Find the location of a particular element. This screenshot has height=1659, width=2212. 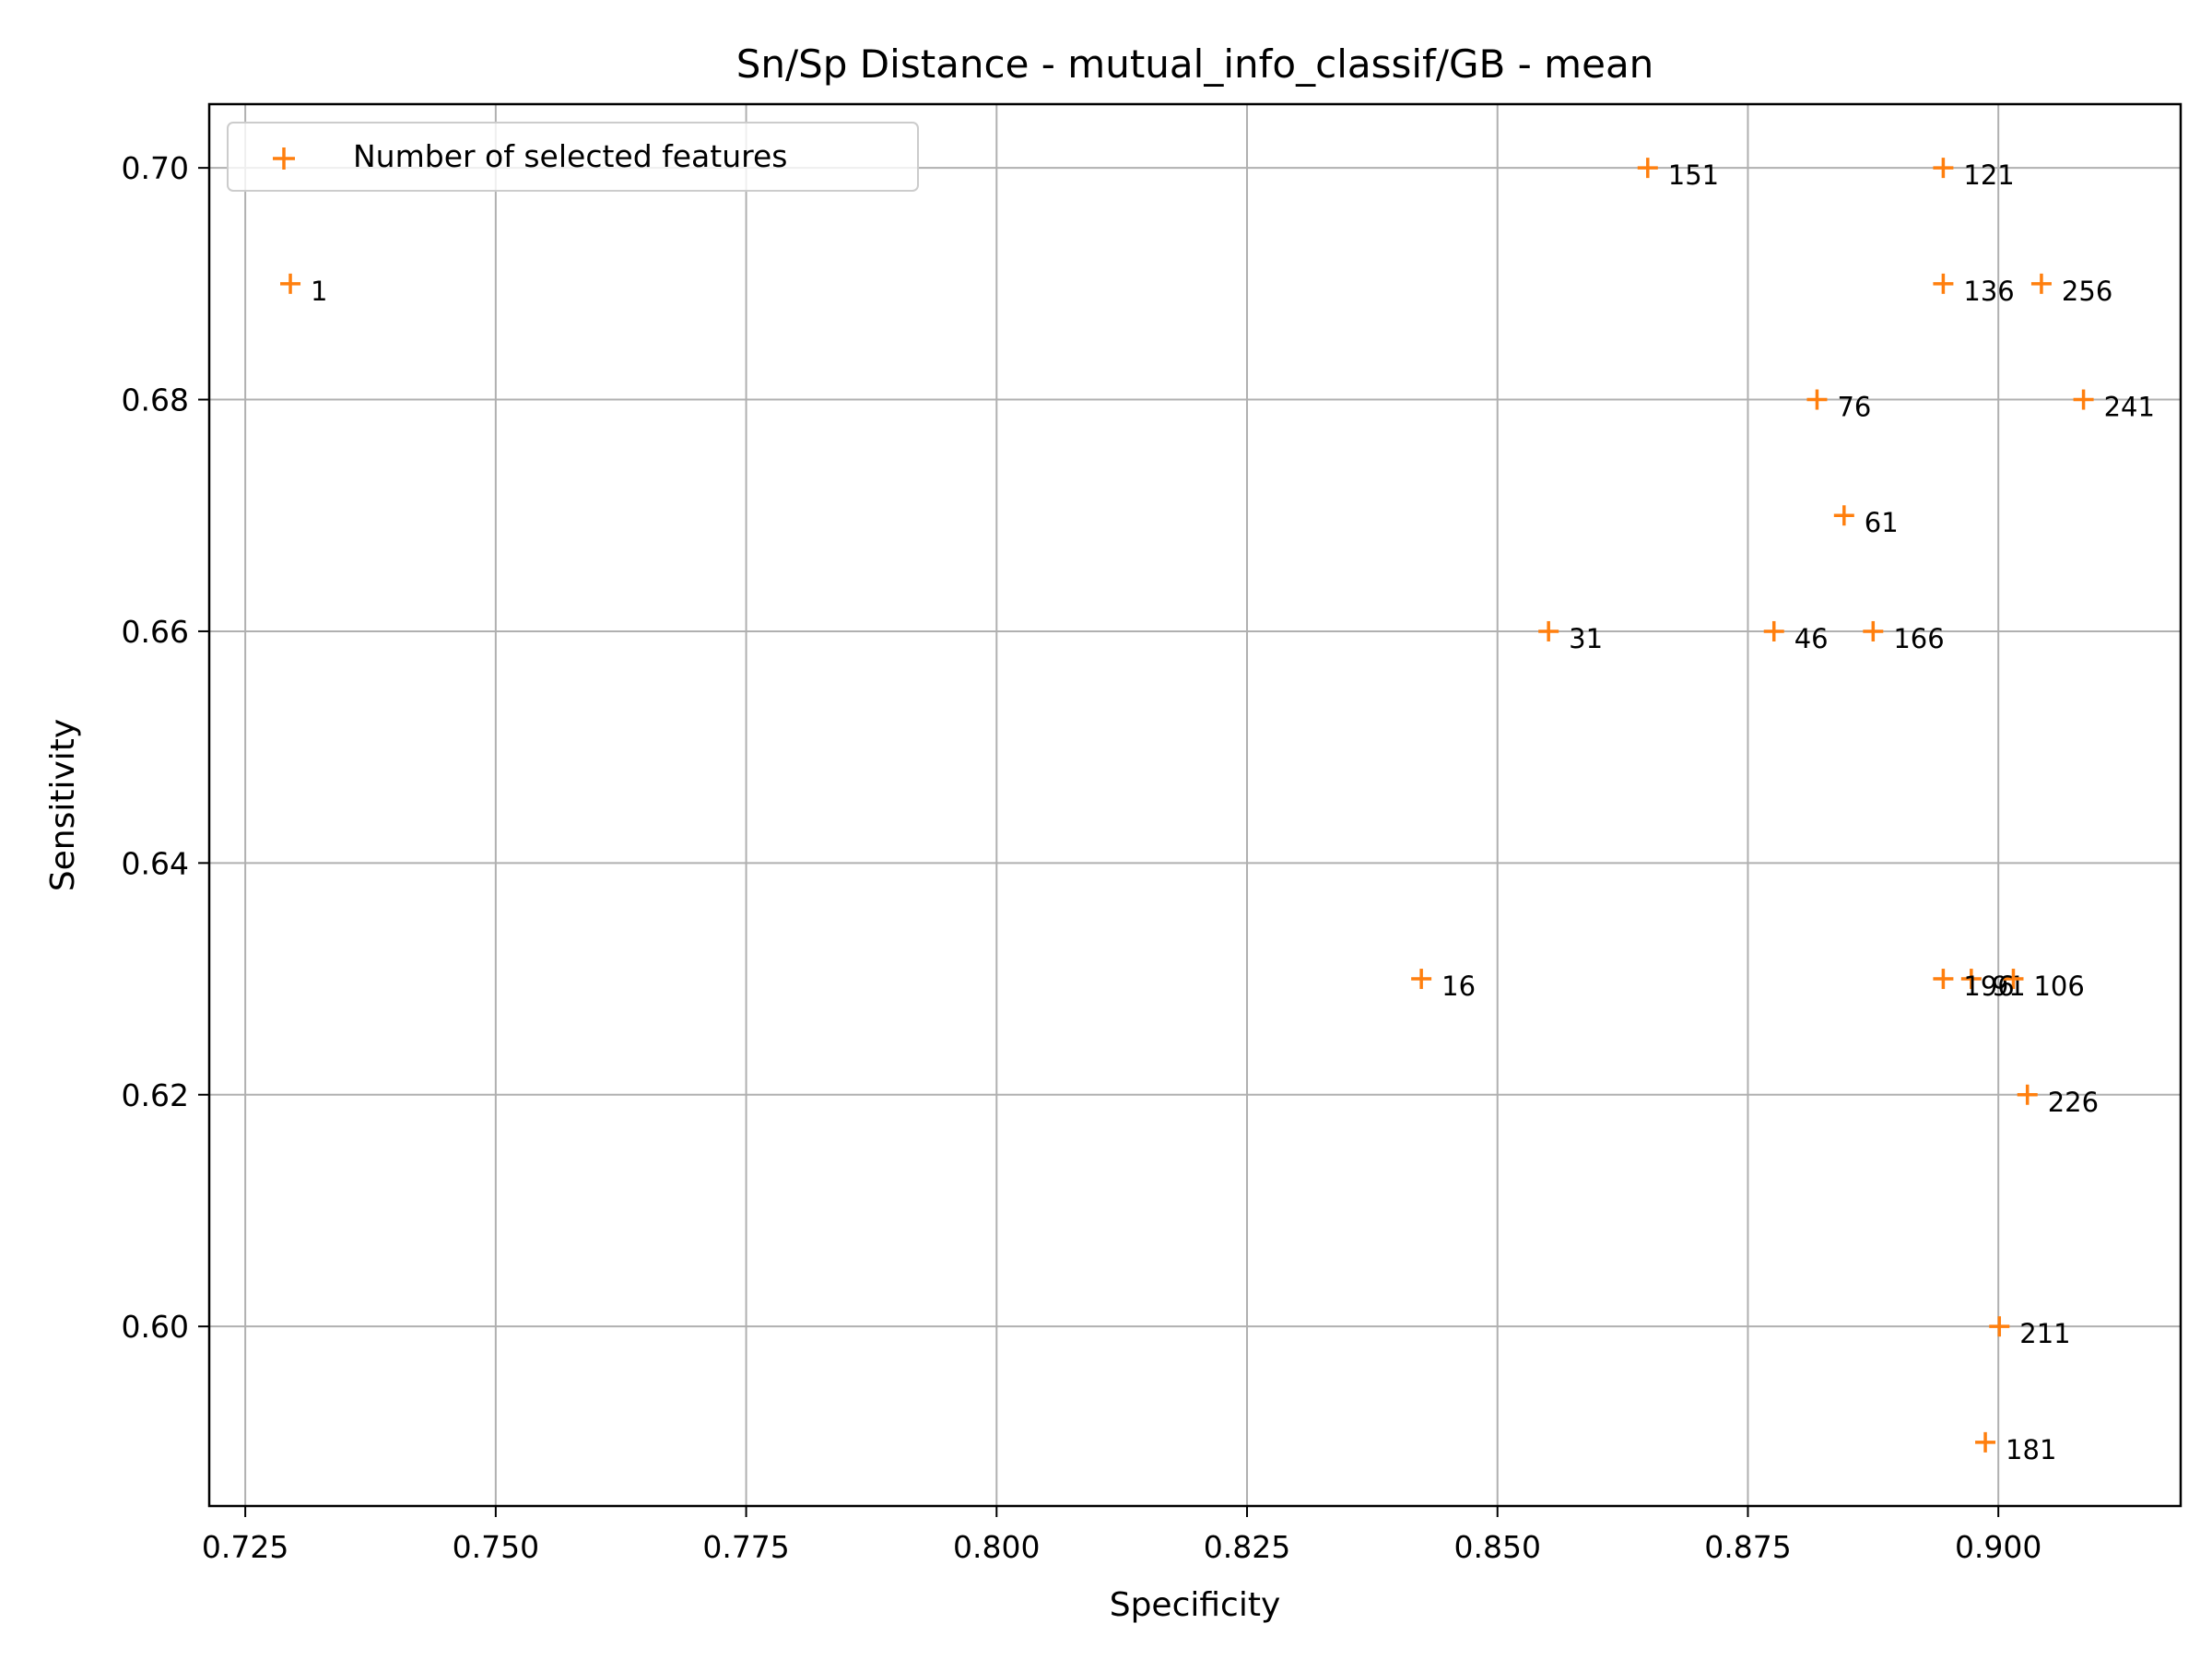

point-label: 1 is located at coordinates (319, 291).